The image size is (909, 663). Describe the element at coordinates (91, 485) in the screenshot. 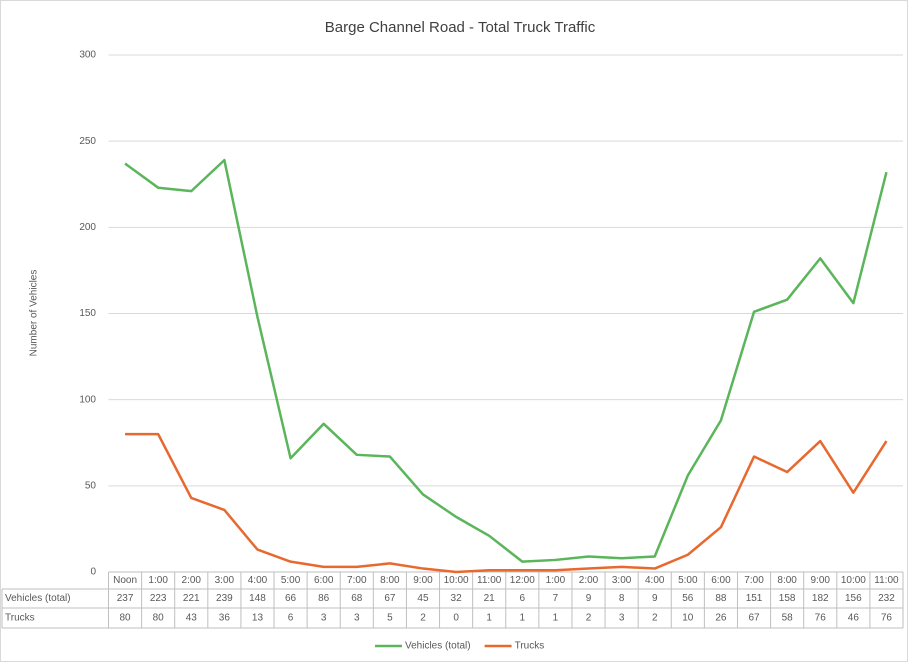

I see `y-tick-label: 50` at that location.